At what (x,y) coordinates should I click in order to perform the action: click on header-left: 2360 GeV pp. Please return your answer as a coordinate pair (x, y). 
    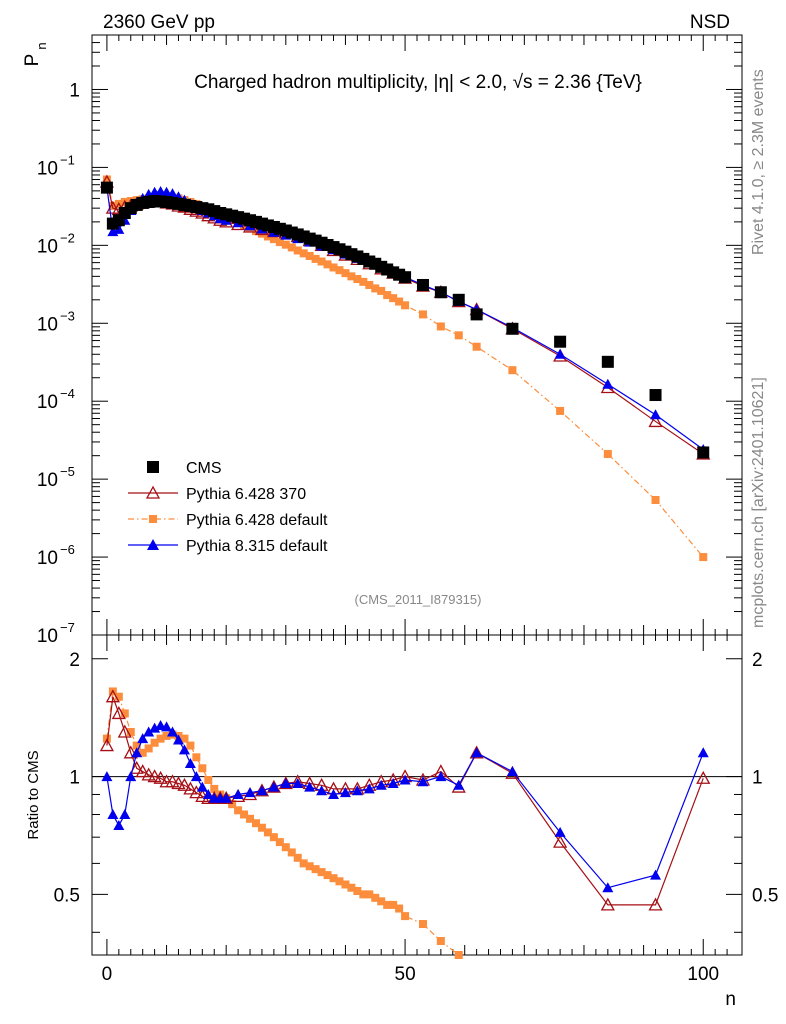
    Looking at the image, I should click on (159, 22).